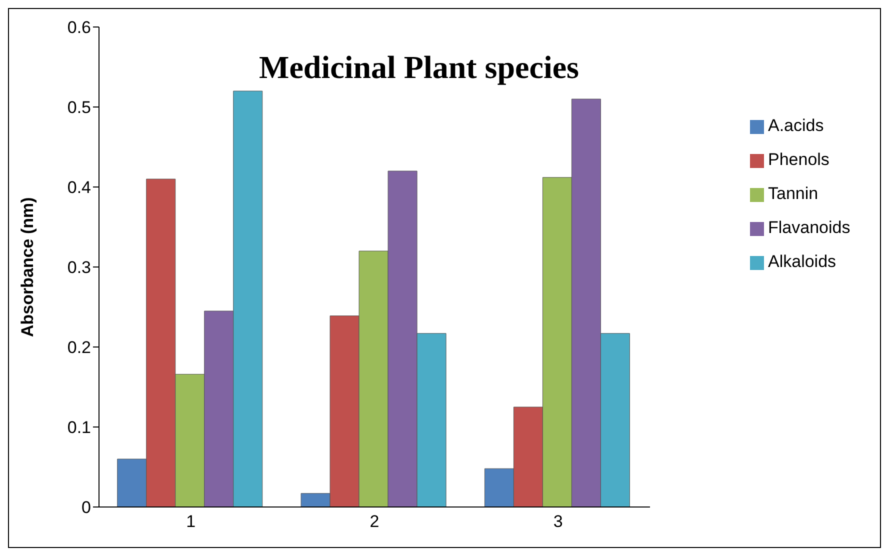  Describe the element at coordinates (799, 159) in the screenshot. I see `legend-label: Phenols` at that location.